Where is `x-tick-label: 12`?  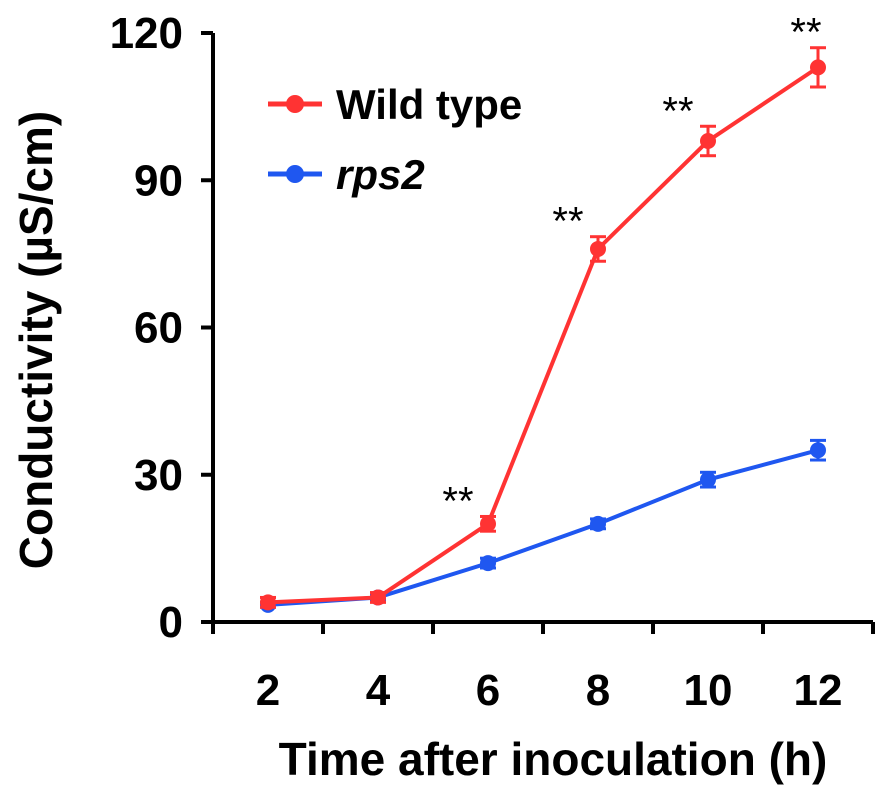 x-tick-label: 12 is located at coordinates (818, 690).